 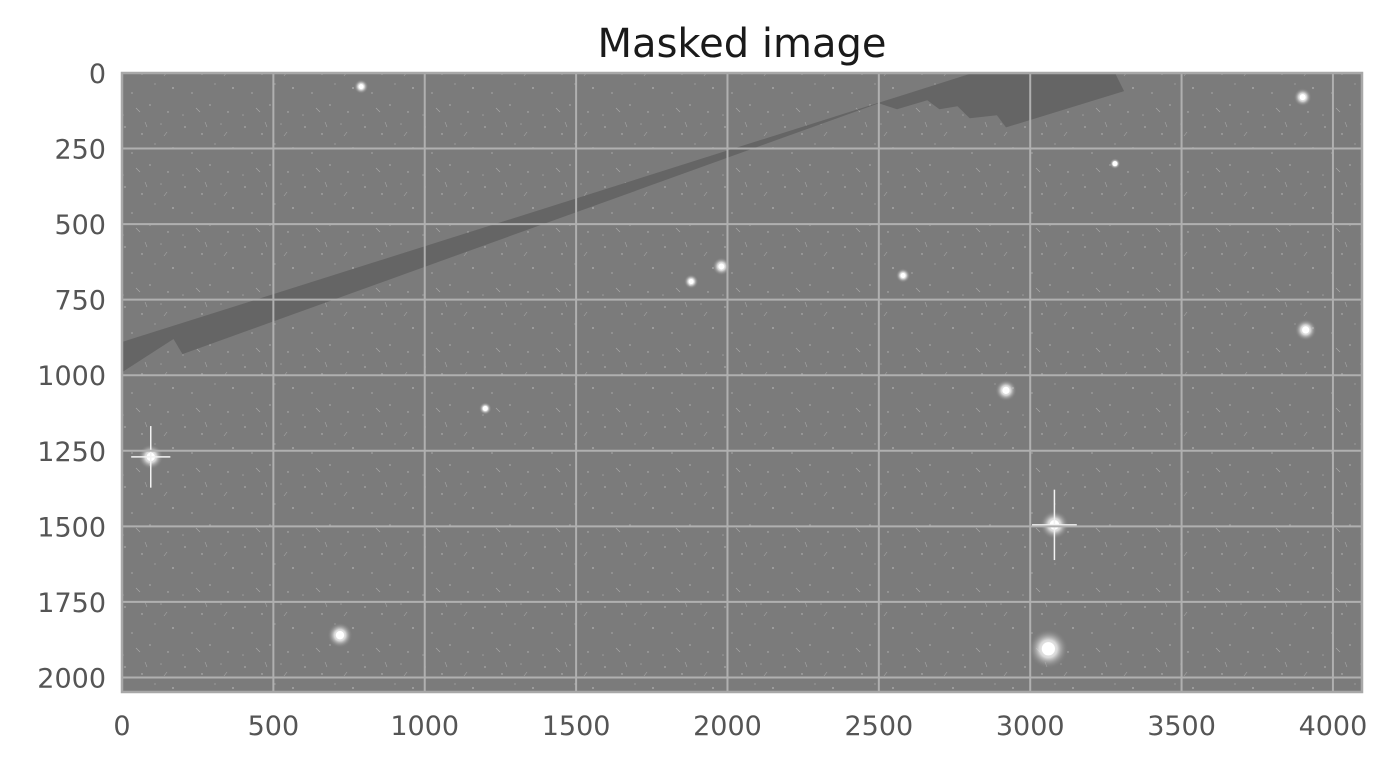 I want to click on x-axis: 0 500 1000 1500 2000 2500 3000 3500 4000, so click(x=740, y=726).